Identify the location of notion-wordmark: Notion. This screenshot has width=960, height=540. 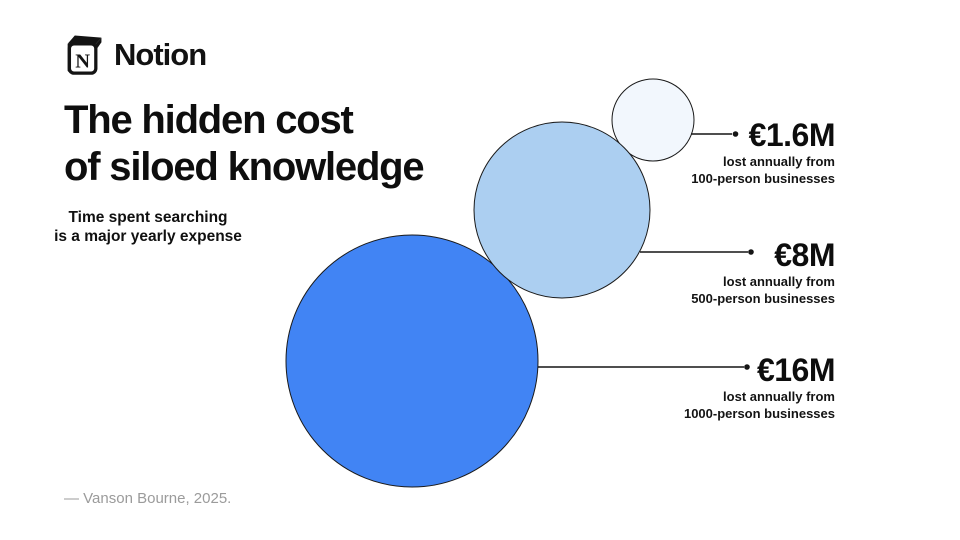
(160, 54).